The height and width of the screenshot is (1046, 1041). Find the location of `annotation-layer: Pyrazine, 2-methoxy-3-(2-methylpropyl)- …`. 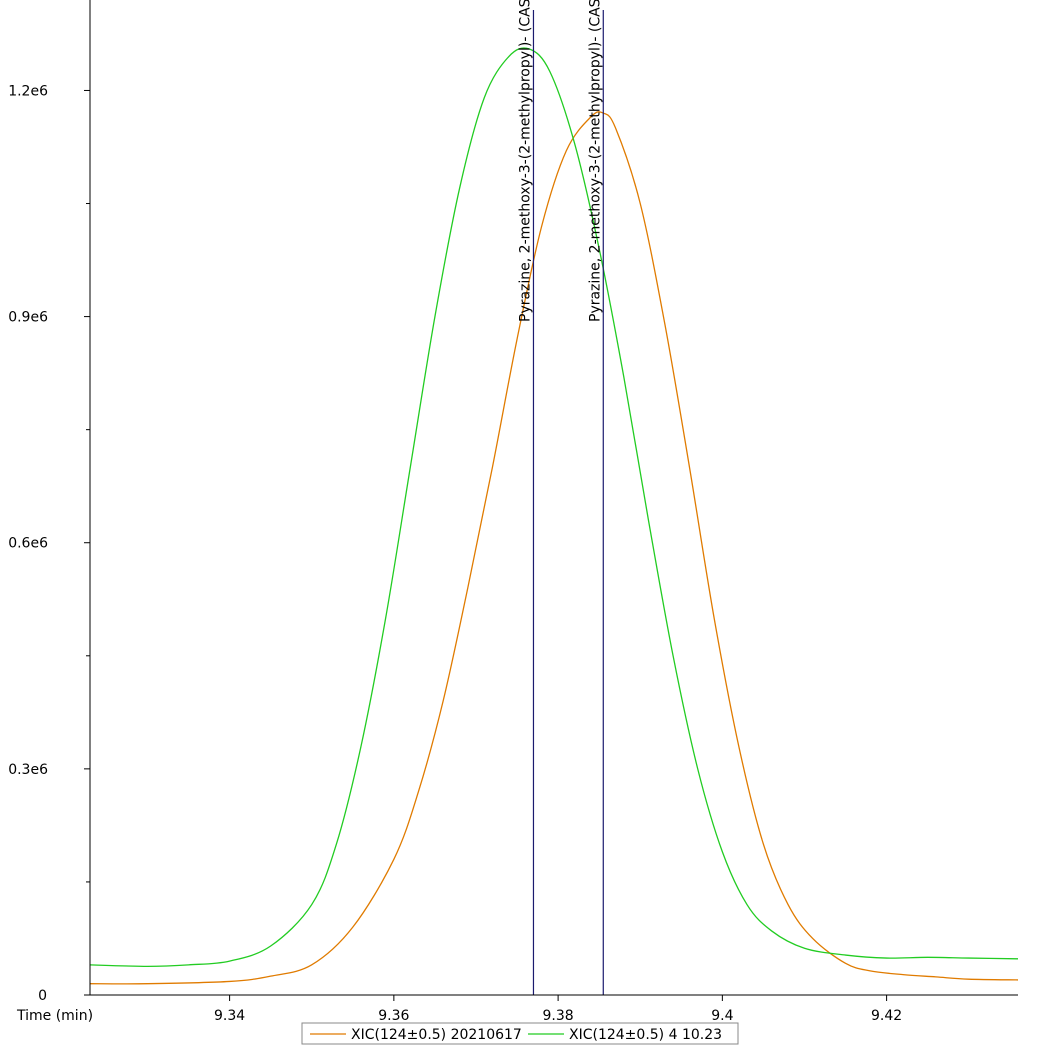

annotation-layer: Pyrazine, 2-methoxy-3-(2-methylpropyl)- … is located at coordinates (560, 497).